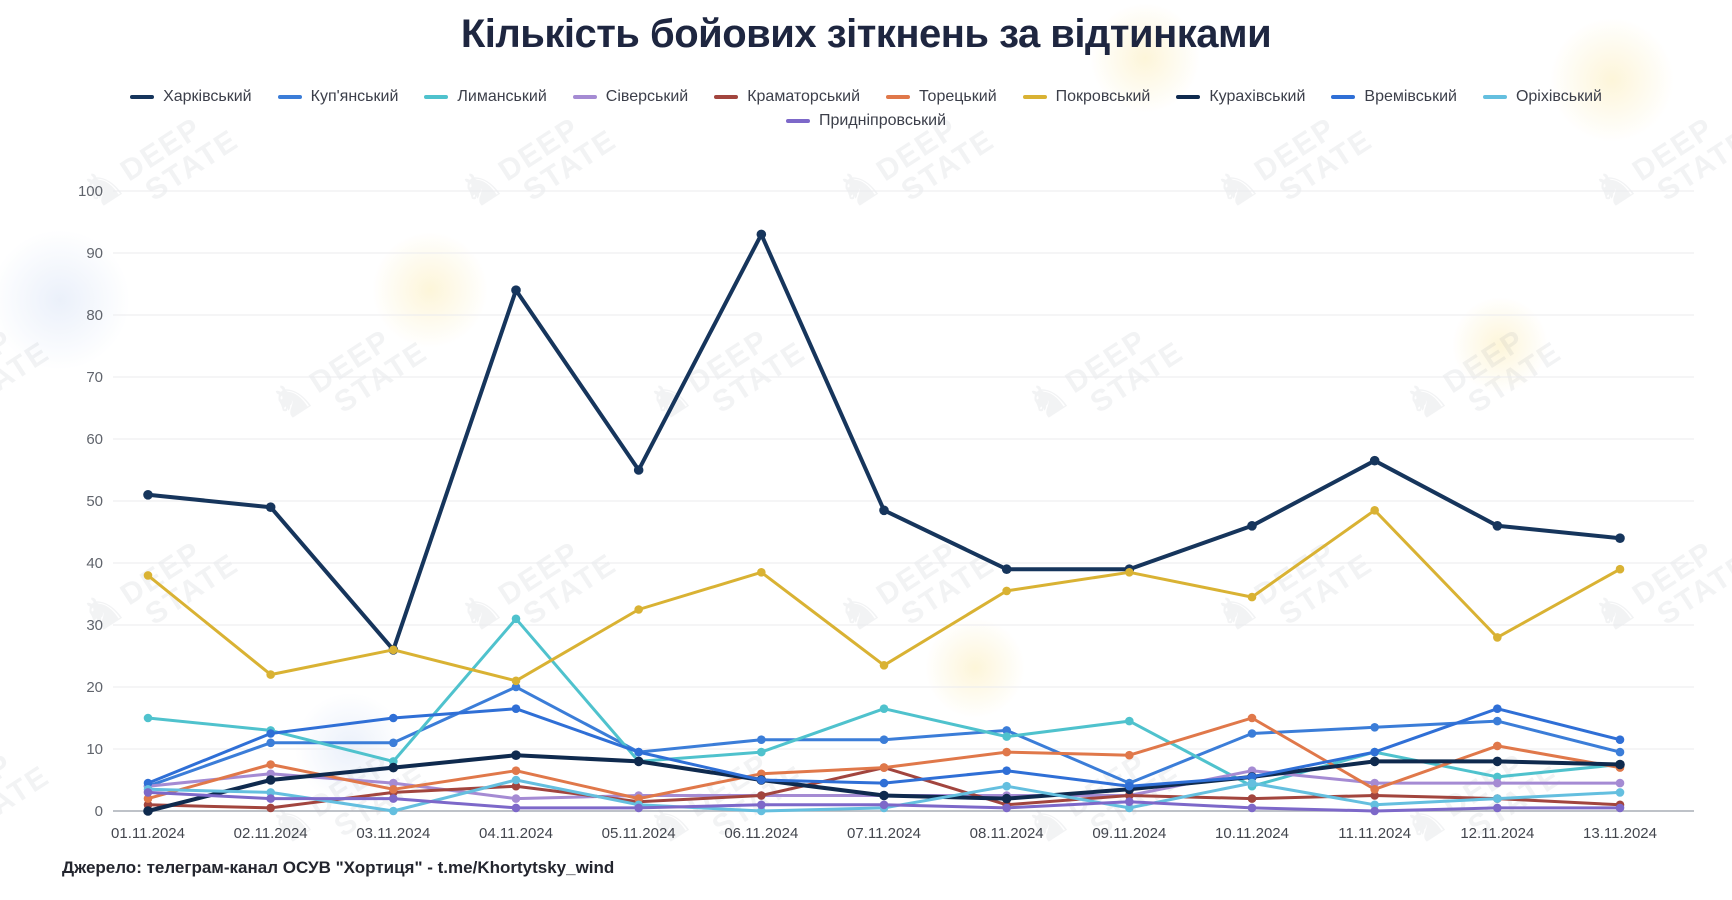  Describe the element at coordinates (1374, 752) in the screenshot. I see `data-point-vremivskyi-11.11.2024` at that location.